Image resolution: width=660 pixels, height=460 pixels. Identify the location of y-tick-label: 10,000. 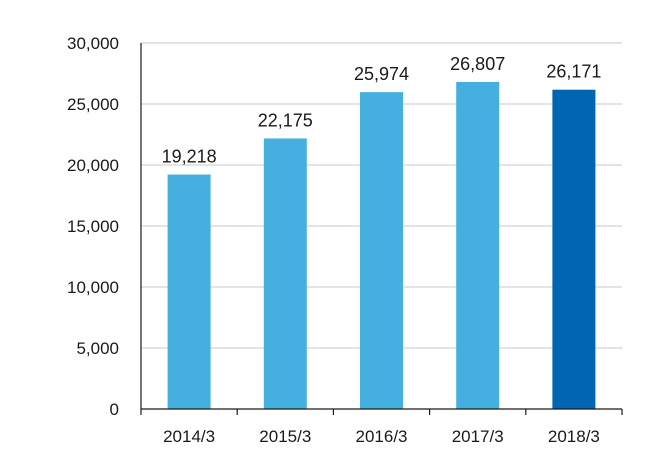
(93, 287).